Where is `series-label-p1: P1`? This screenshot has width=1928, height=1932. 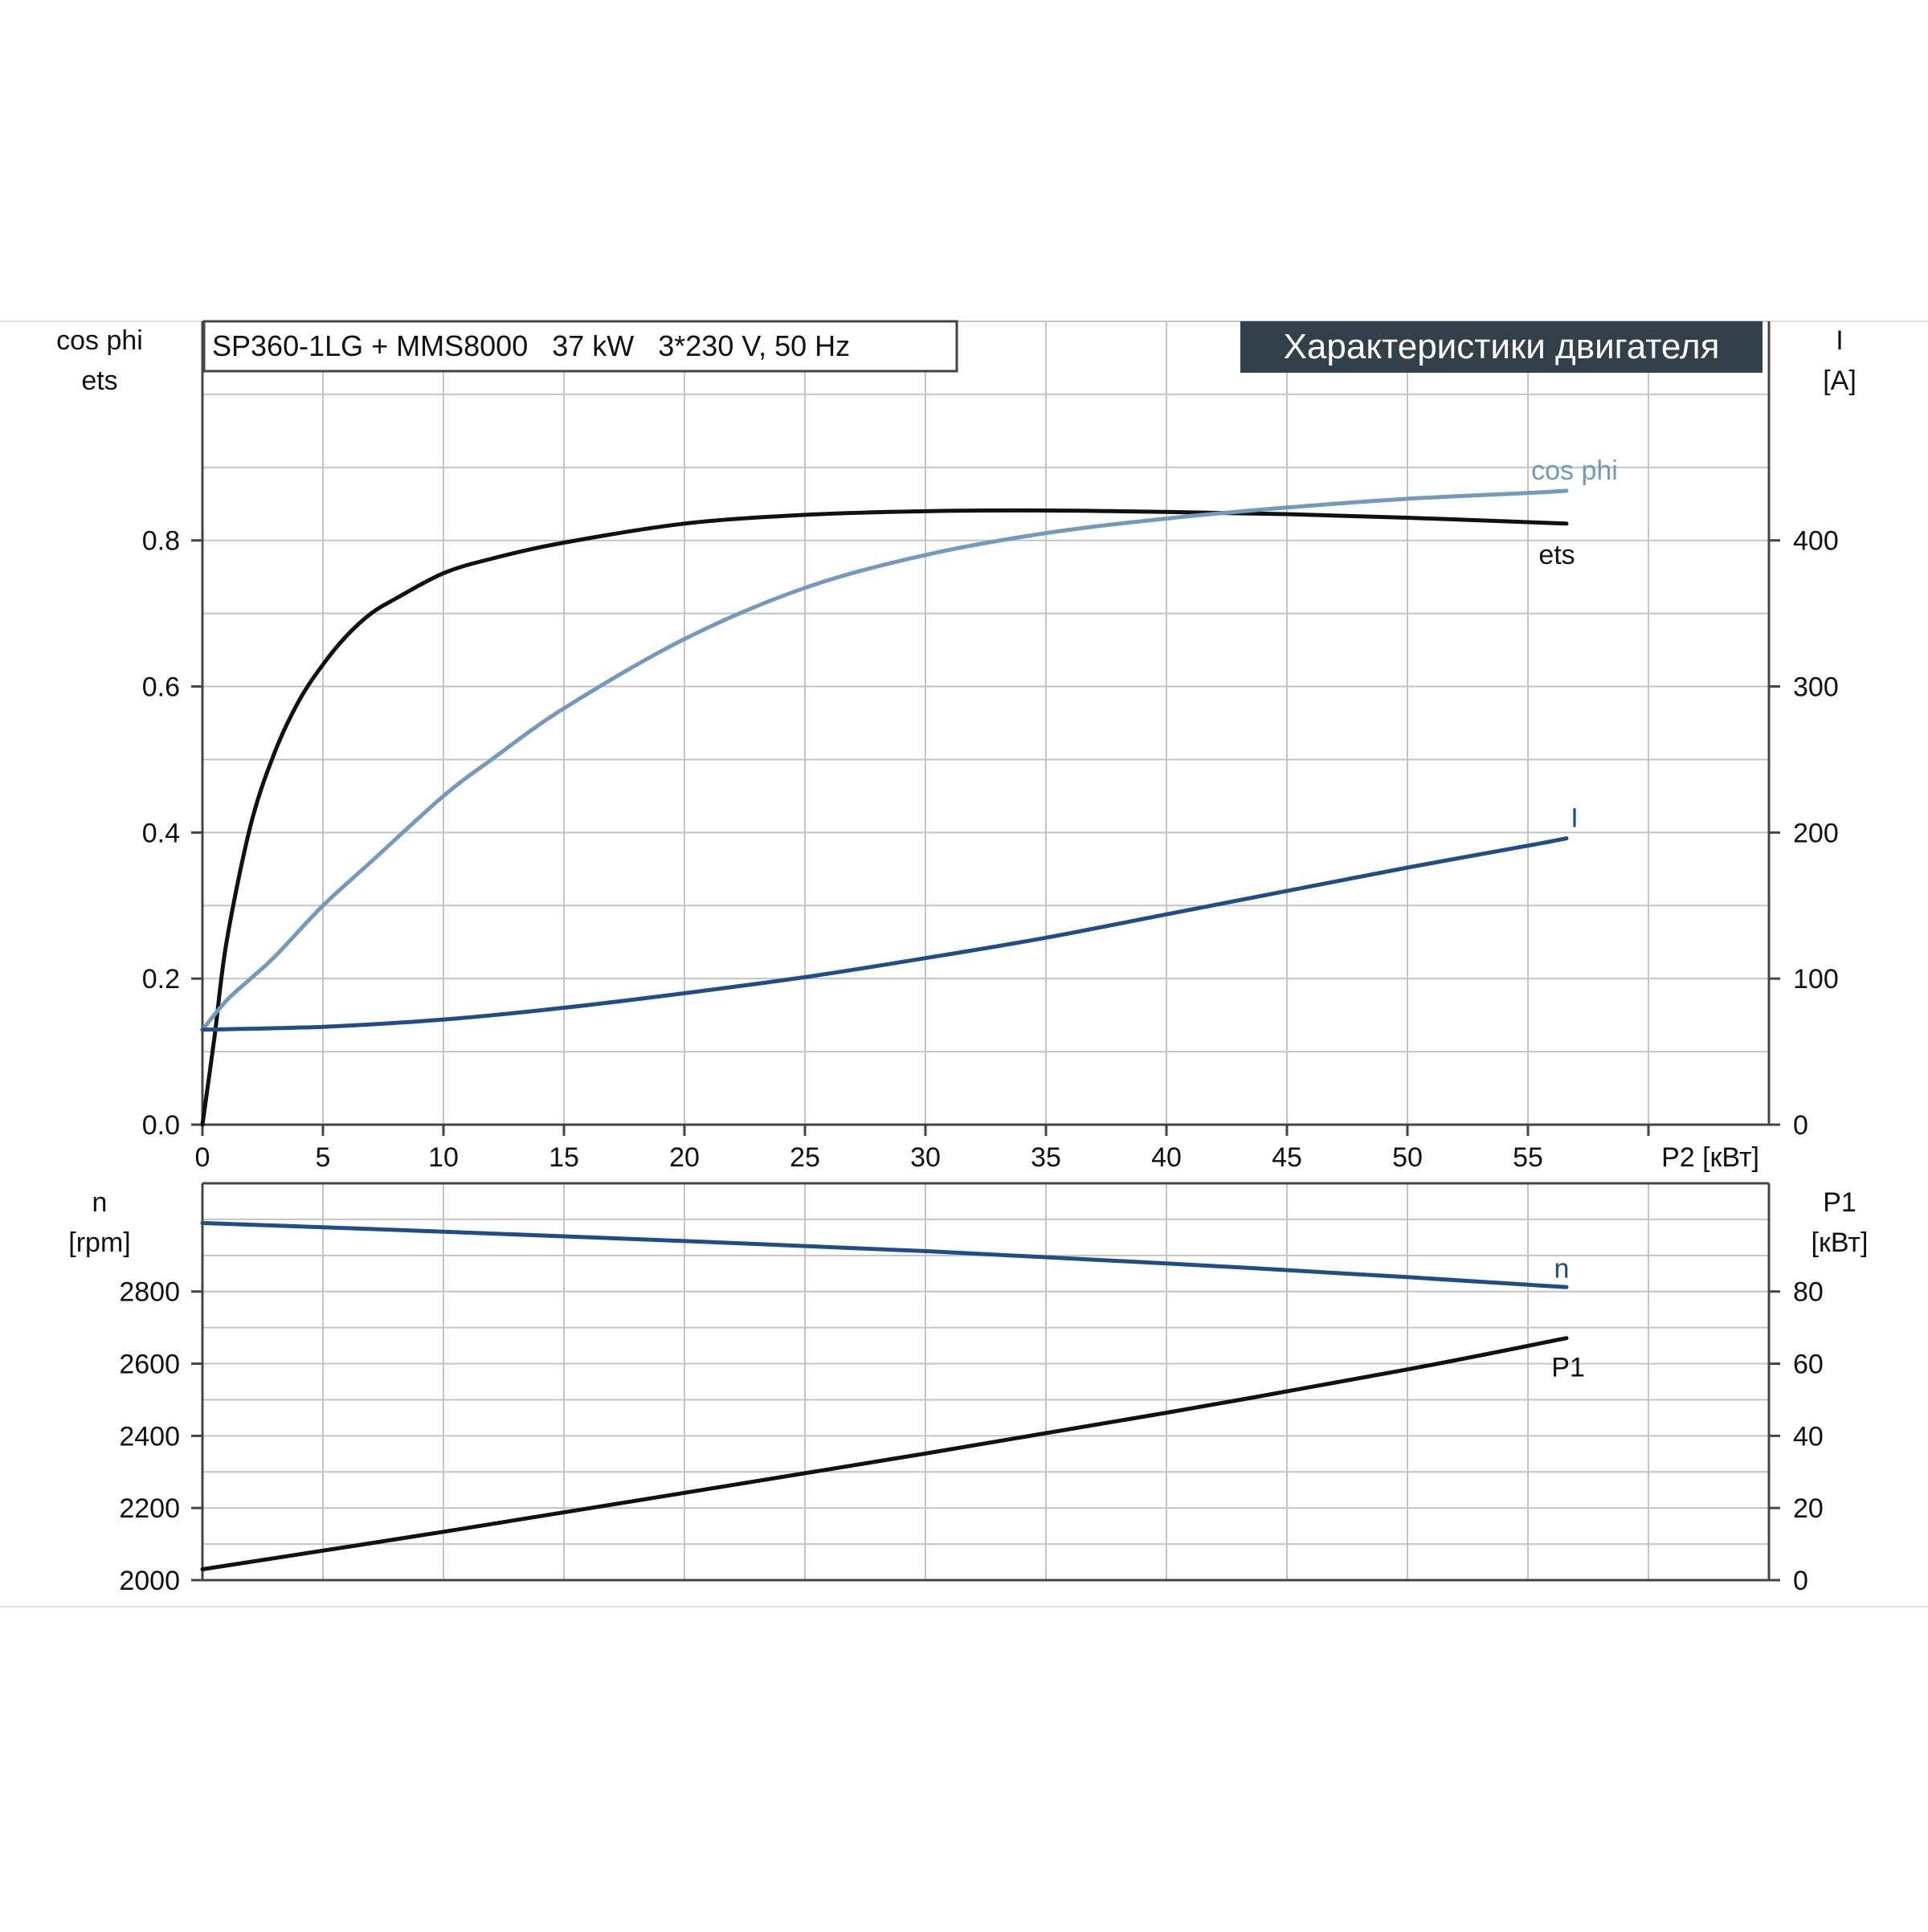
series-label-p1: P1 is located at coordinates (1568, 1368).